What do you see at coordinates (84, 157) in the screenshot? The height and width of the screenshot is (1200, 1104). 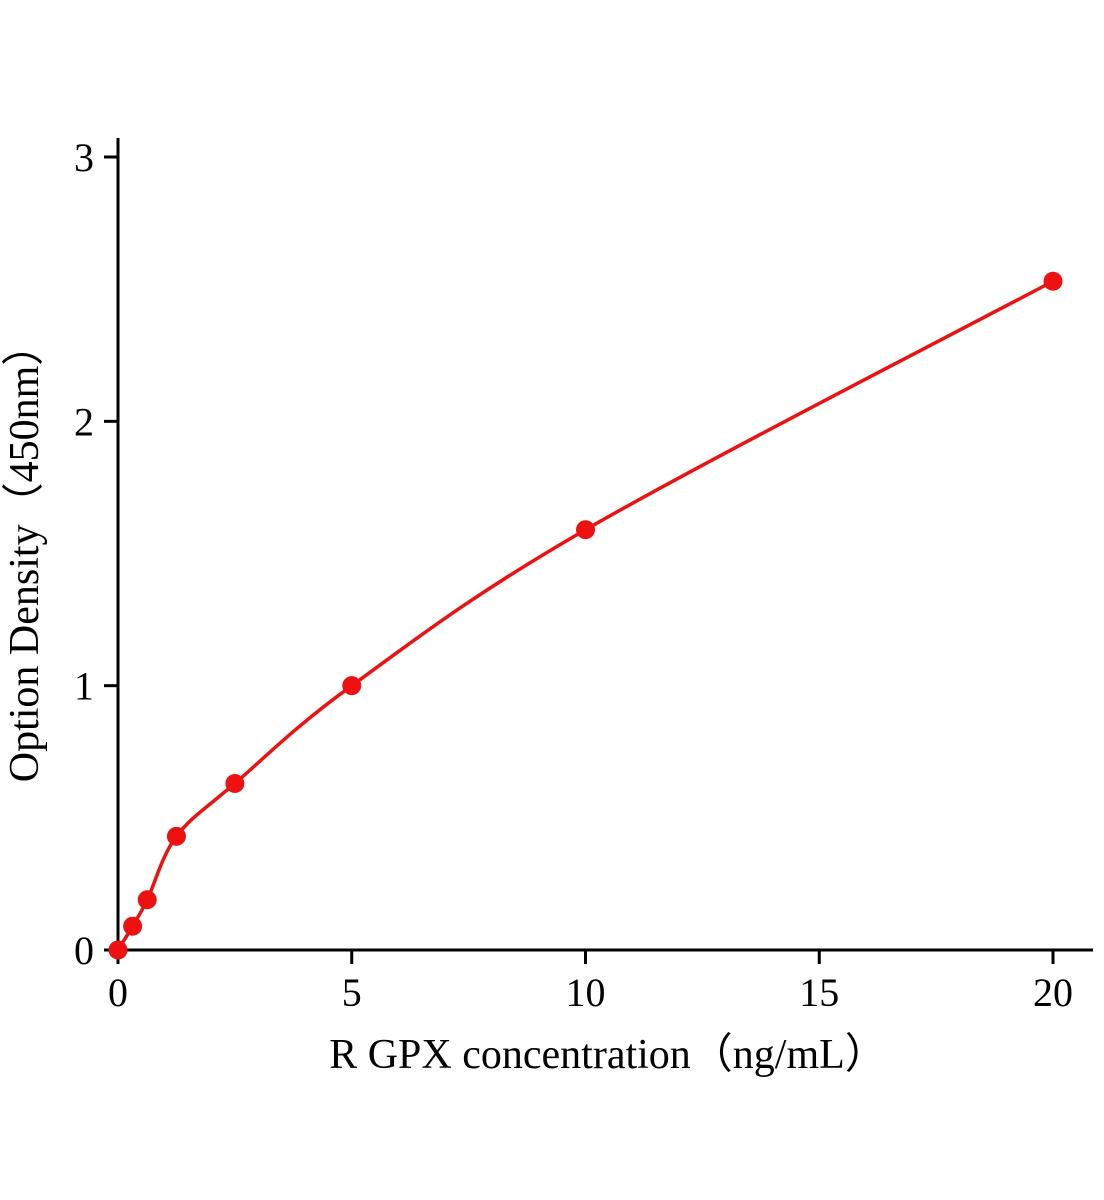 I see `y-tick-label: 3` at bounding box center [84, 157].